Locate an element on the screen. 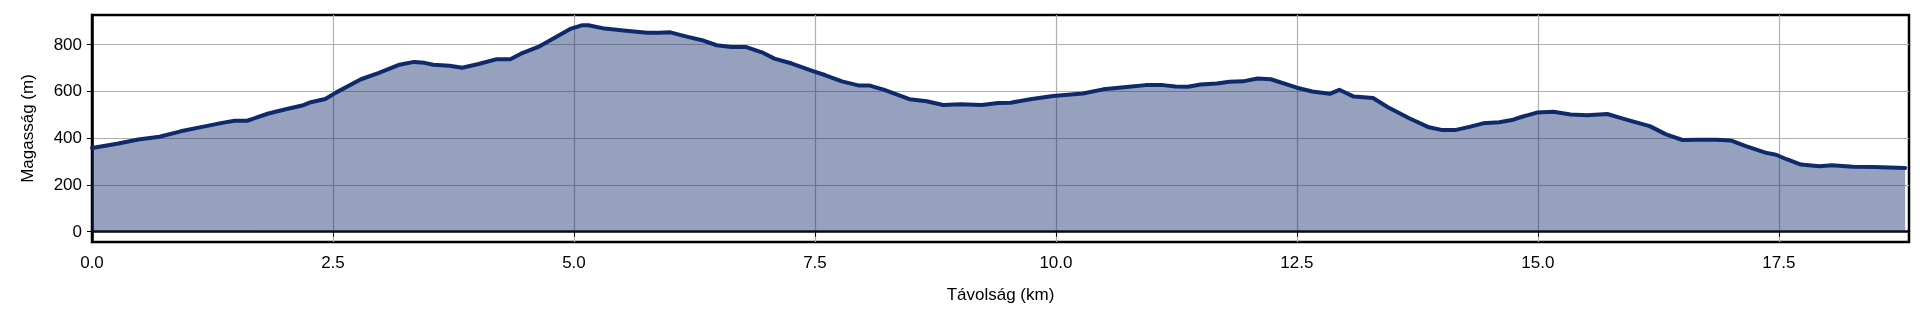  y-tick-label: 400 is located at coordinates (67, 138).